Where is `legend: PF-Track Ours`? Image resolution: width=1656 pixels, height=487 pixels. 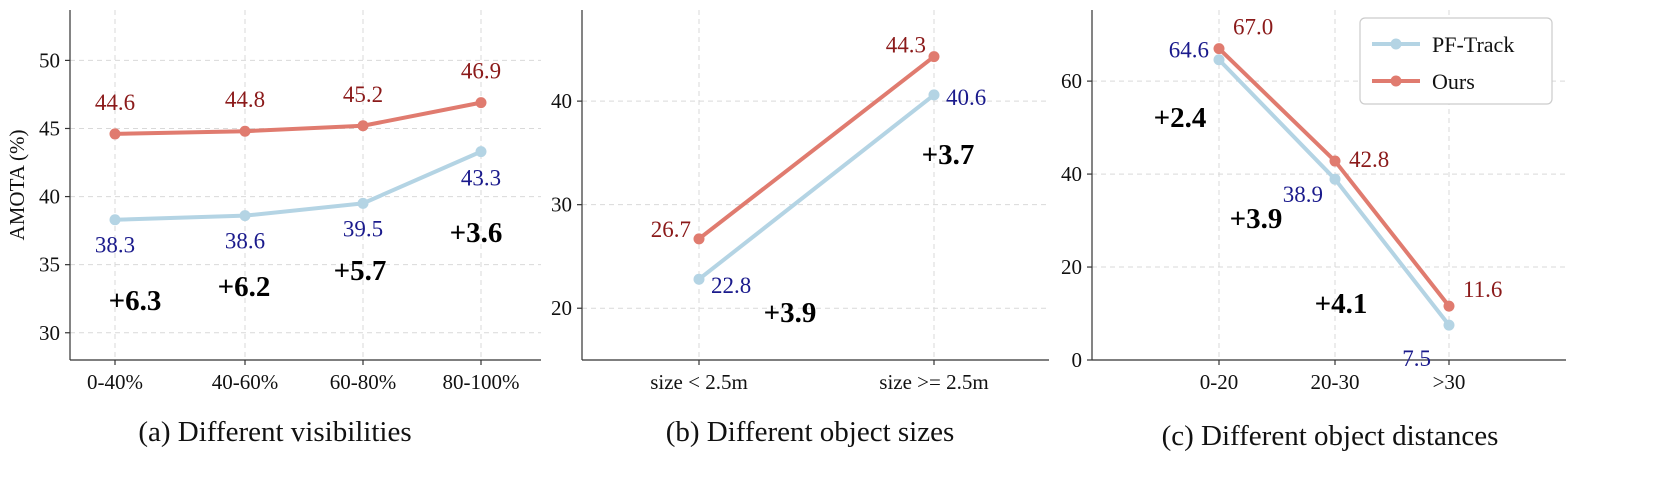
legend: PF-Track Ours is located at coordinates (1456, 61).